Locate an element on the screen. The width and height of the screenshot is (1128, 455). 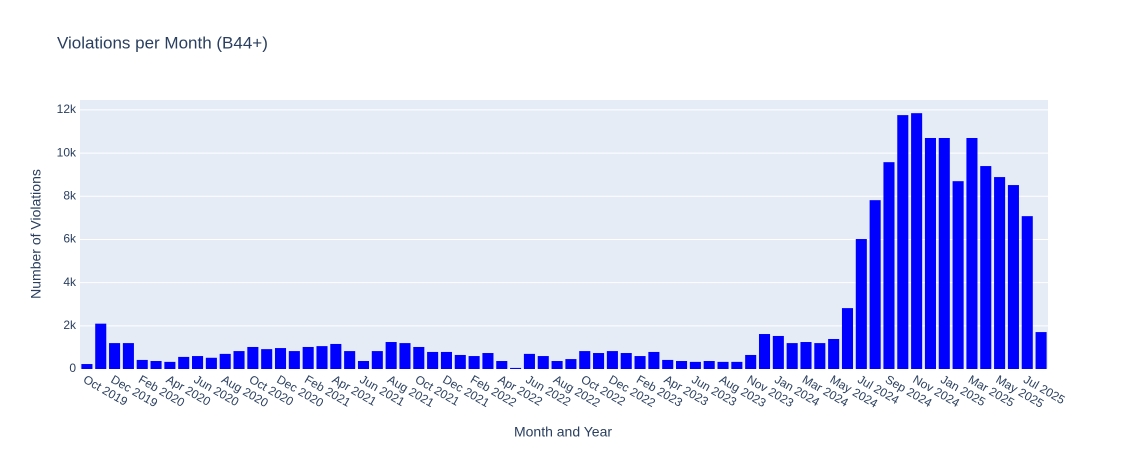
y-tick-label: 10k is located at coordinates (67, 152).